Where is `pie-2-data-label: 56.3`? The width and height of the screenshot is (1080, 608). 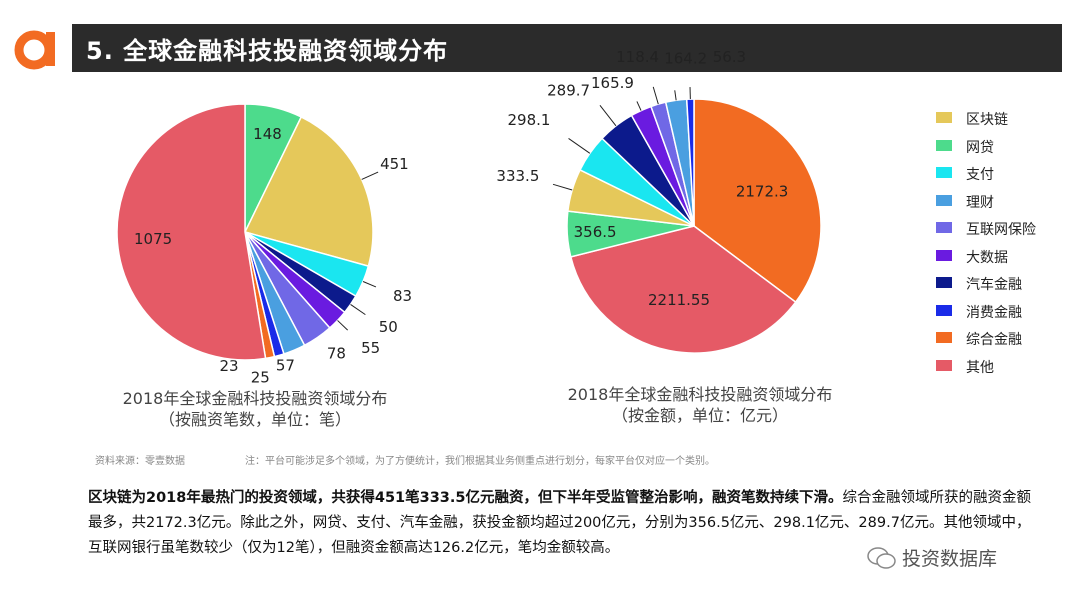
pie-2-data-label: 56.3 is located at coordinates (729, 57).